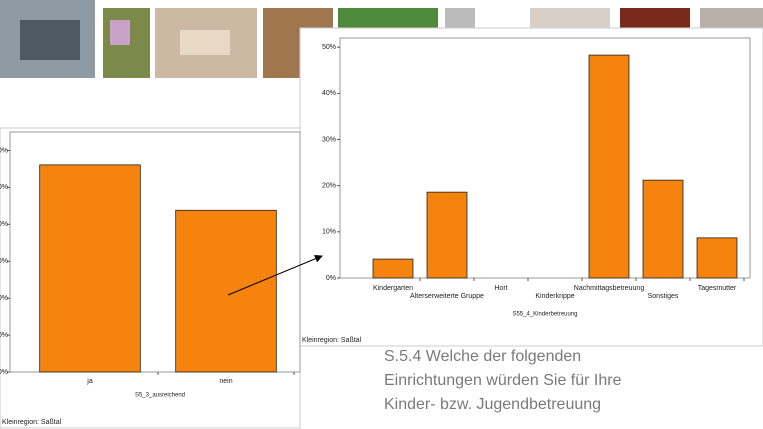 Image resolution: width=763 pixels, height=429 pixels. What do you see at coordinates (225, 381) in the screenshot?
I see `x-tick-label: nein` at bounding box center [225, 381].